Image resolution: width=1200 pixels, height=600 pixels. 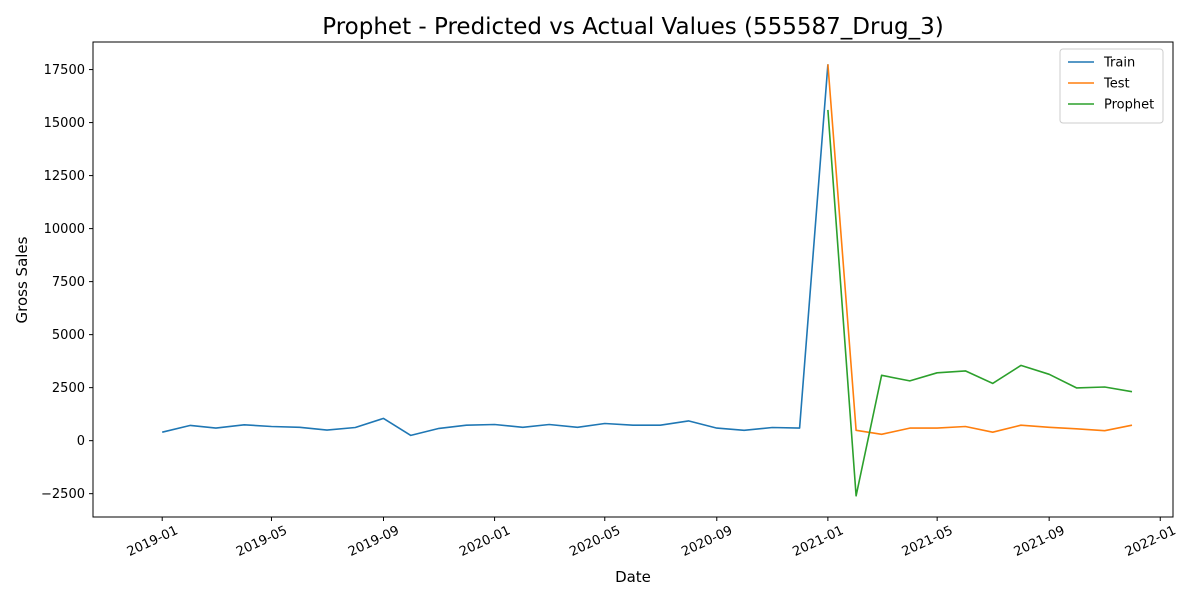 I want to click on y-tick-label: 12500, so click(x=64, y=176).